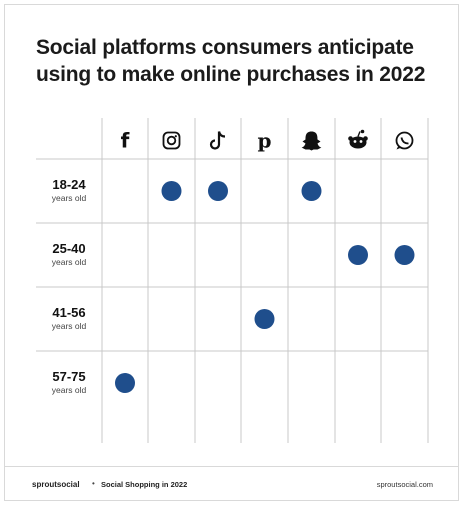  Describe the element at coordinates (311, 141) in the screenshot. I see `snapchat-icon` at that location.